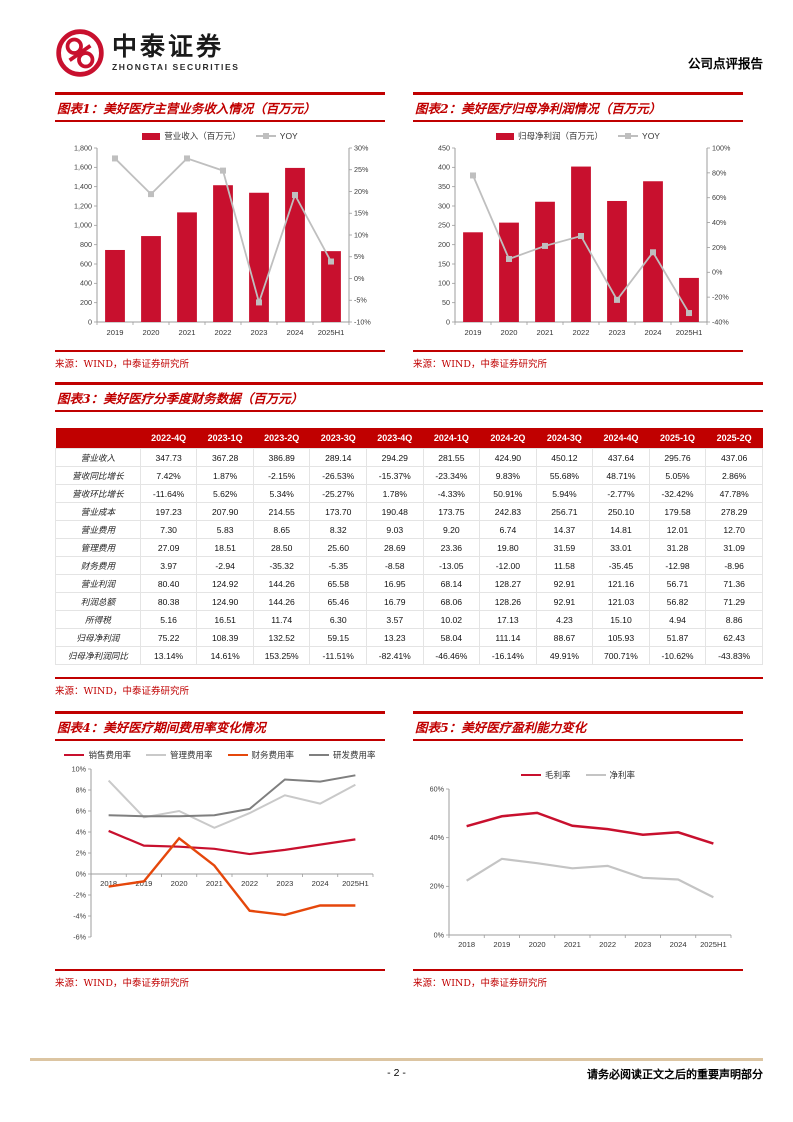 The image size is (793, 1122). I want to click on table-cell: -2.15%, so click(281, 475).